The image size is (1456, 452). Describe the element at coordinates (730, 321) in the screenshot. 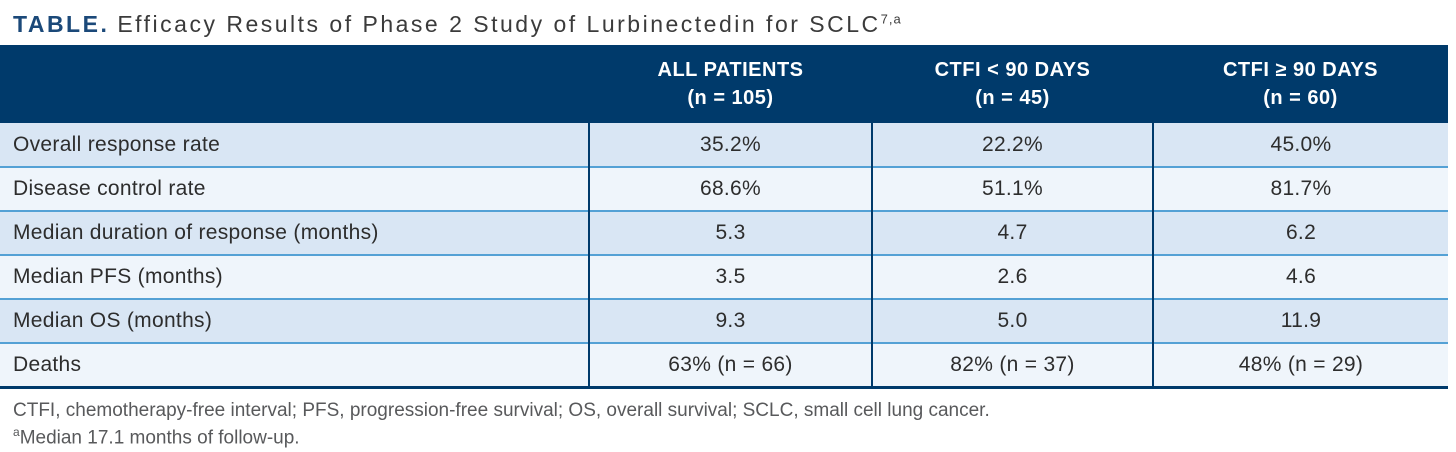

I see `data-cell: 9.3` at that location.